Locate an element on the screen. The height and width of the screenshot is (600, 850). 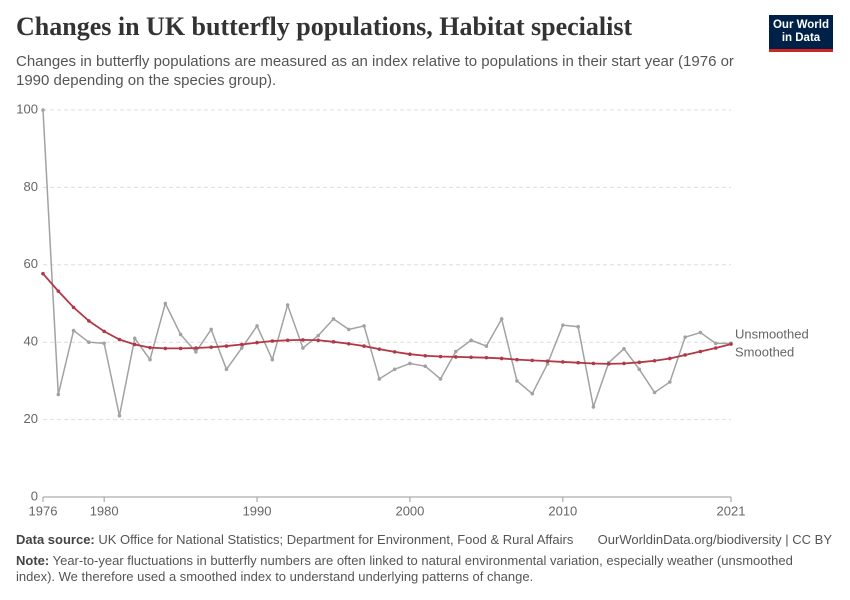
series-line is located at coordinates (387, 319).